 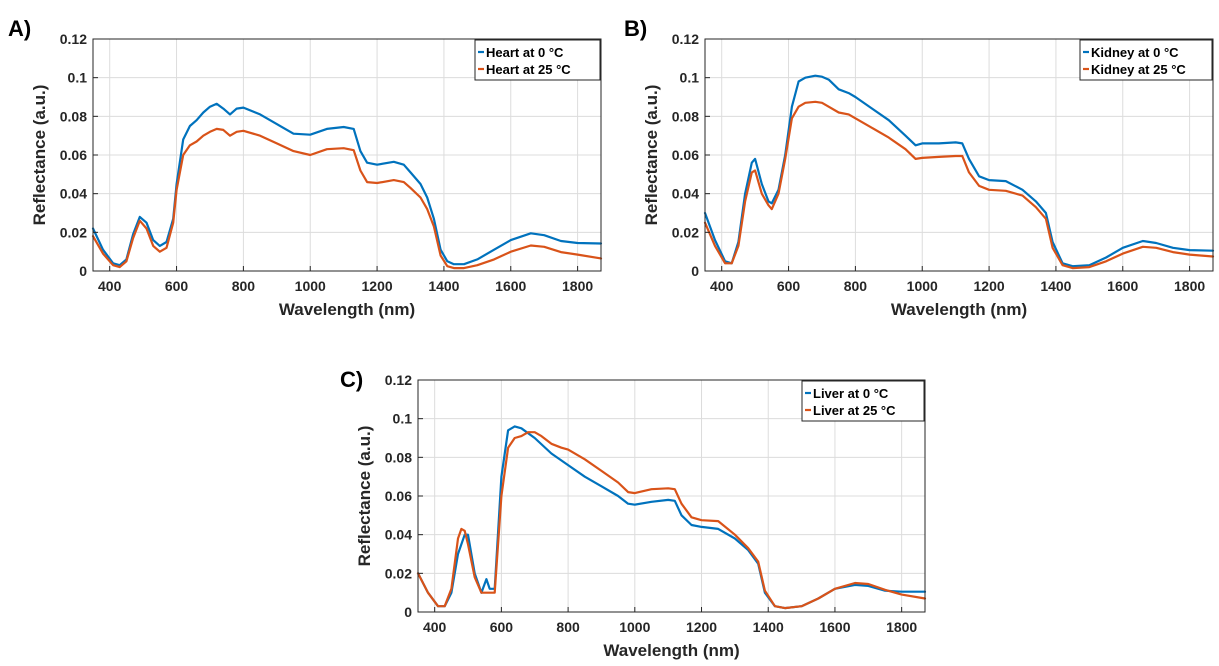 What do you see at coordinates (854, 410) in the screenshot?
I see `legend-entry-label: Liver at 25 °C` at bounding box center [854, 410].